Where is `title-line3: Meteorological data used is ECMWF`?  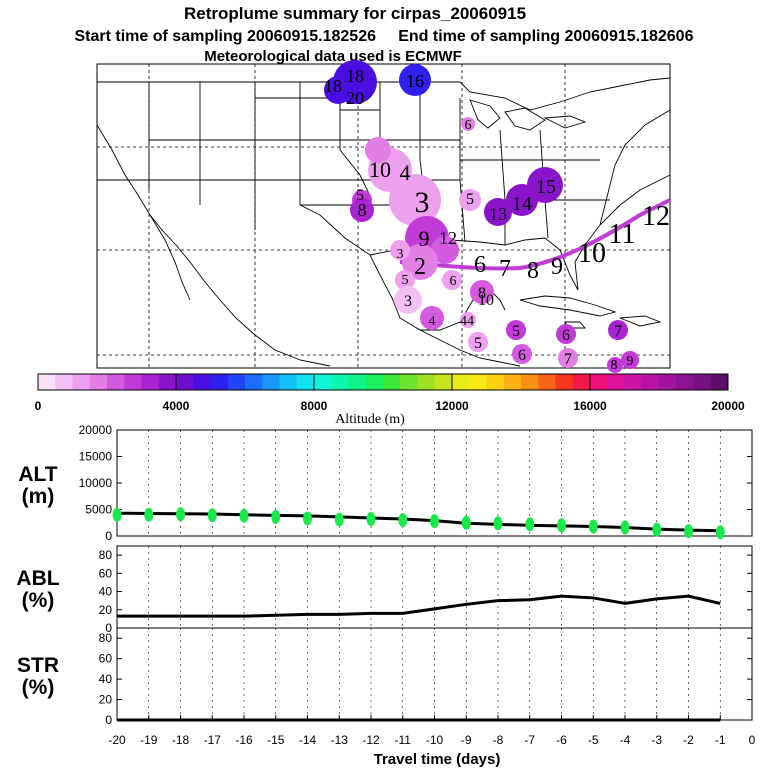 title-line3: Meteorological data used is ECMWF is located at coordinates (333, 56).